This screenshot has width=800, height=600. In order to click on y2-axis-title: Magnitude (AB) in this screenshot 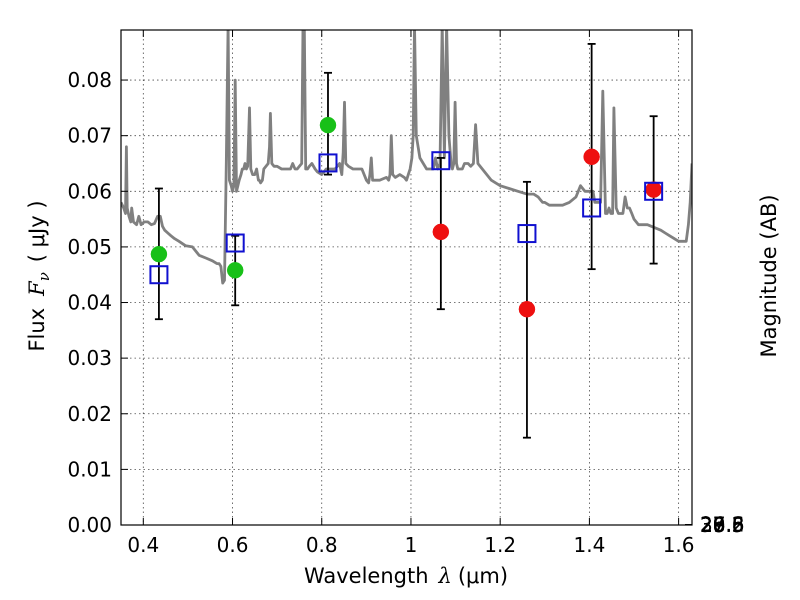, I will do `click(769, 275)`.